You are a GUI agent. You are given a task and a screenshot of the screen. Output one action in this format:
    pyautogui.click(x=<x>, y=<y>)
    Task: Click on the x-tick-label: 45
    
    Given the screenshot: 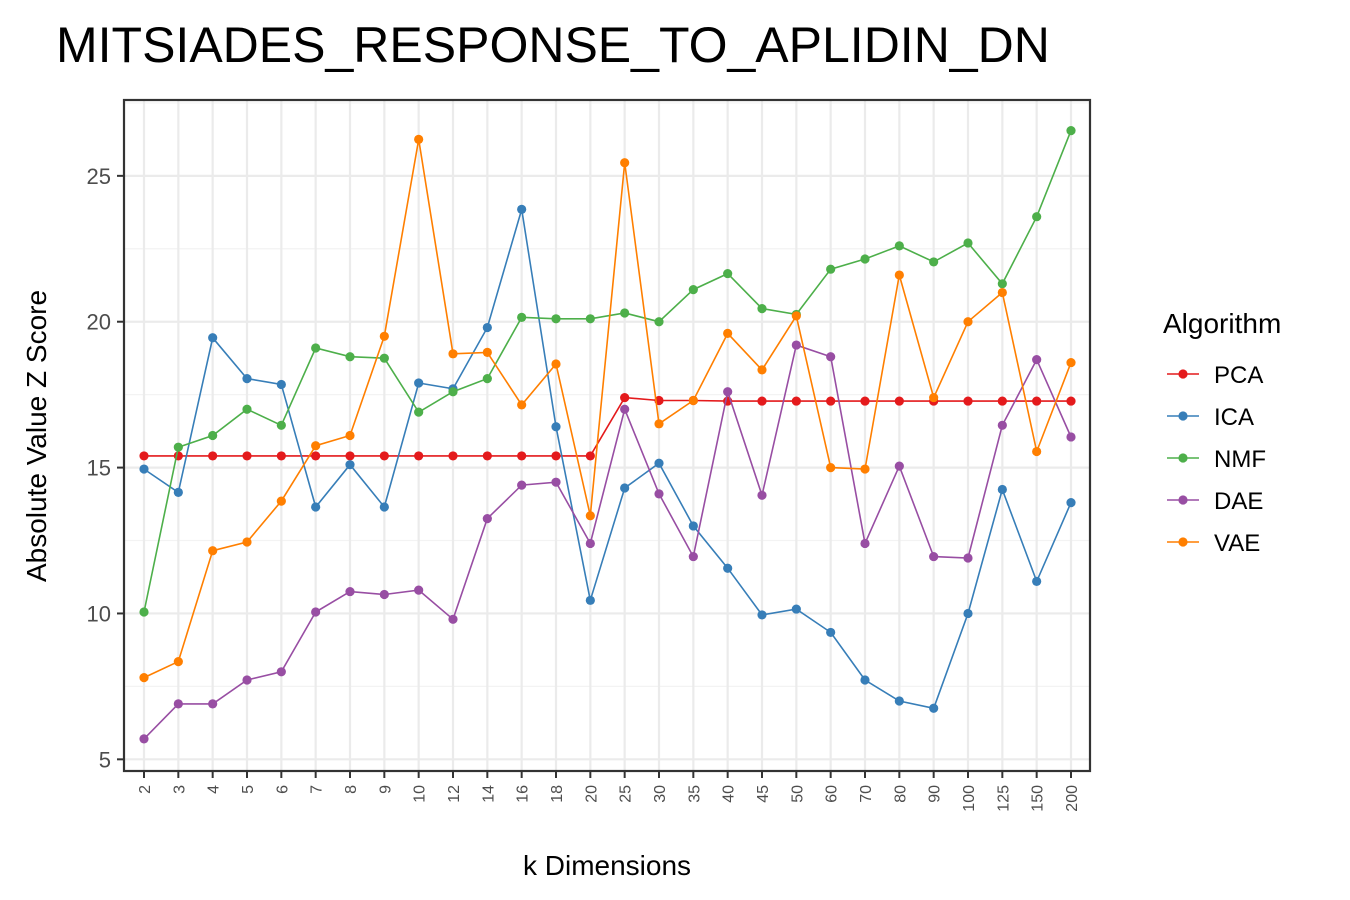 What is the action you would take?
    pyautogui.click(x=763, y=794)
    